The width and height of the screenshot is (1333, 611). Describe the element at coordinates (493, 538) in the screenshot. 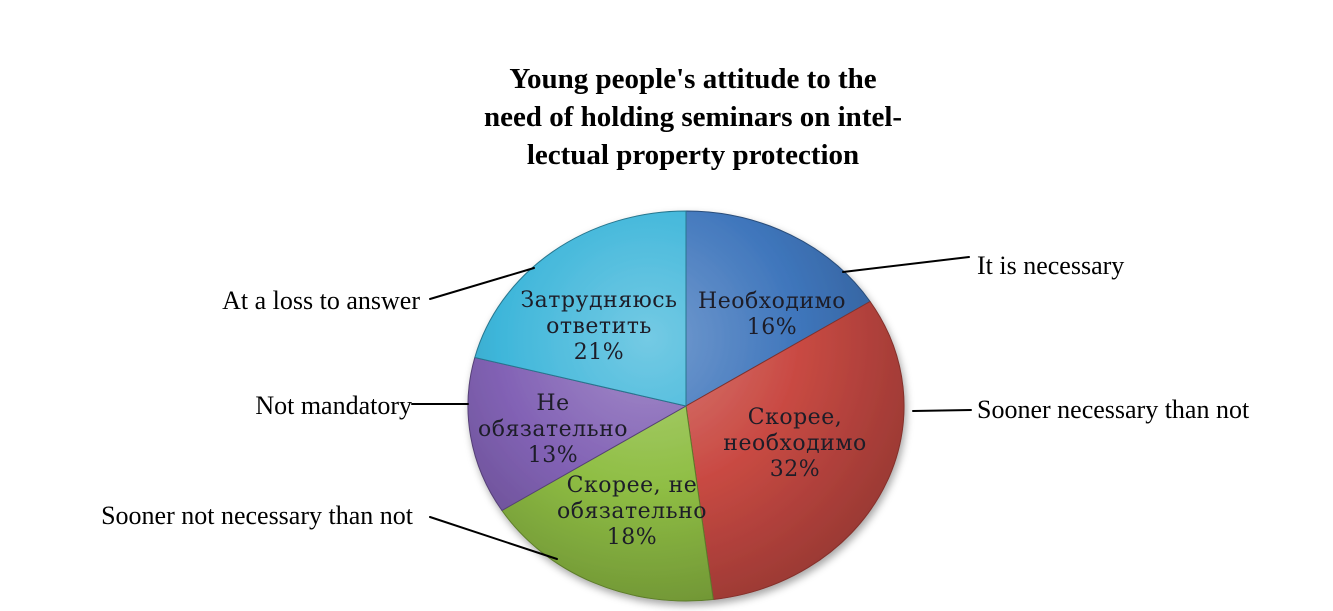

I see `callout-line-sooner-not-necessary` at that location.